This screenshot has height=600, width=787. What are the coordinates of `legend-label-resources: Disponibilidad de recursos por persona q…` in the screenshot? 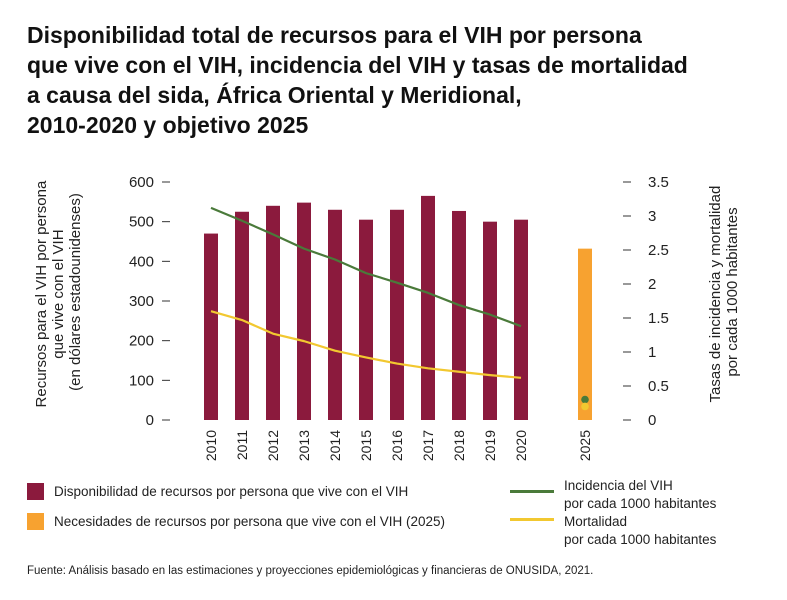 It's located at (231, 491).